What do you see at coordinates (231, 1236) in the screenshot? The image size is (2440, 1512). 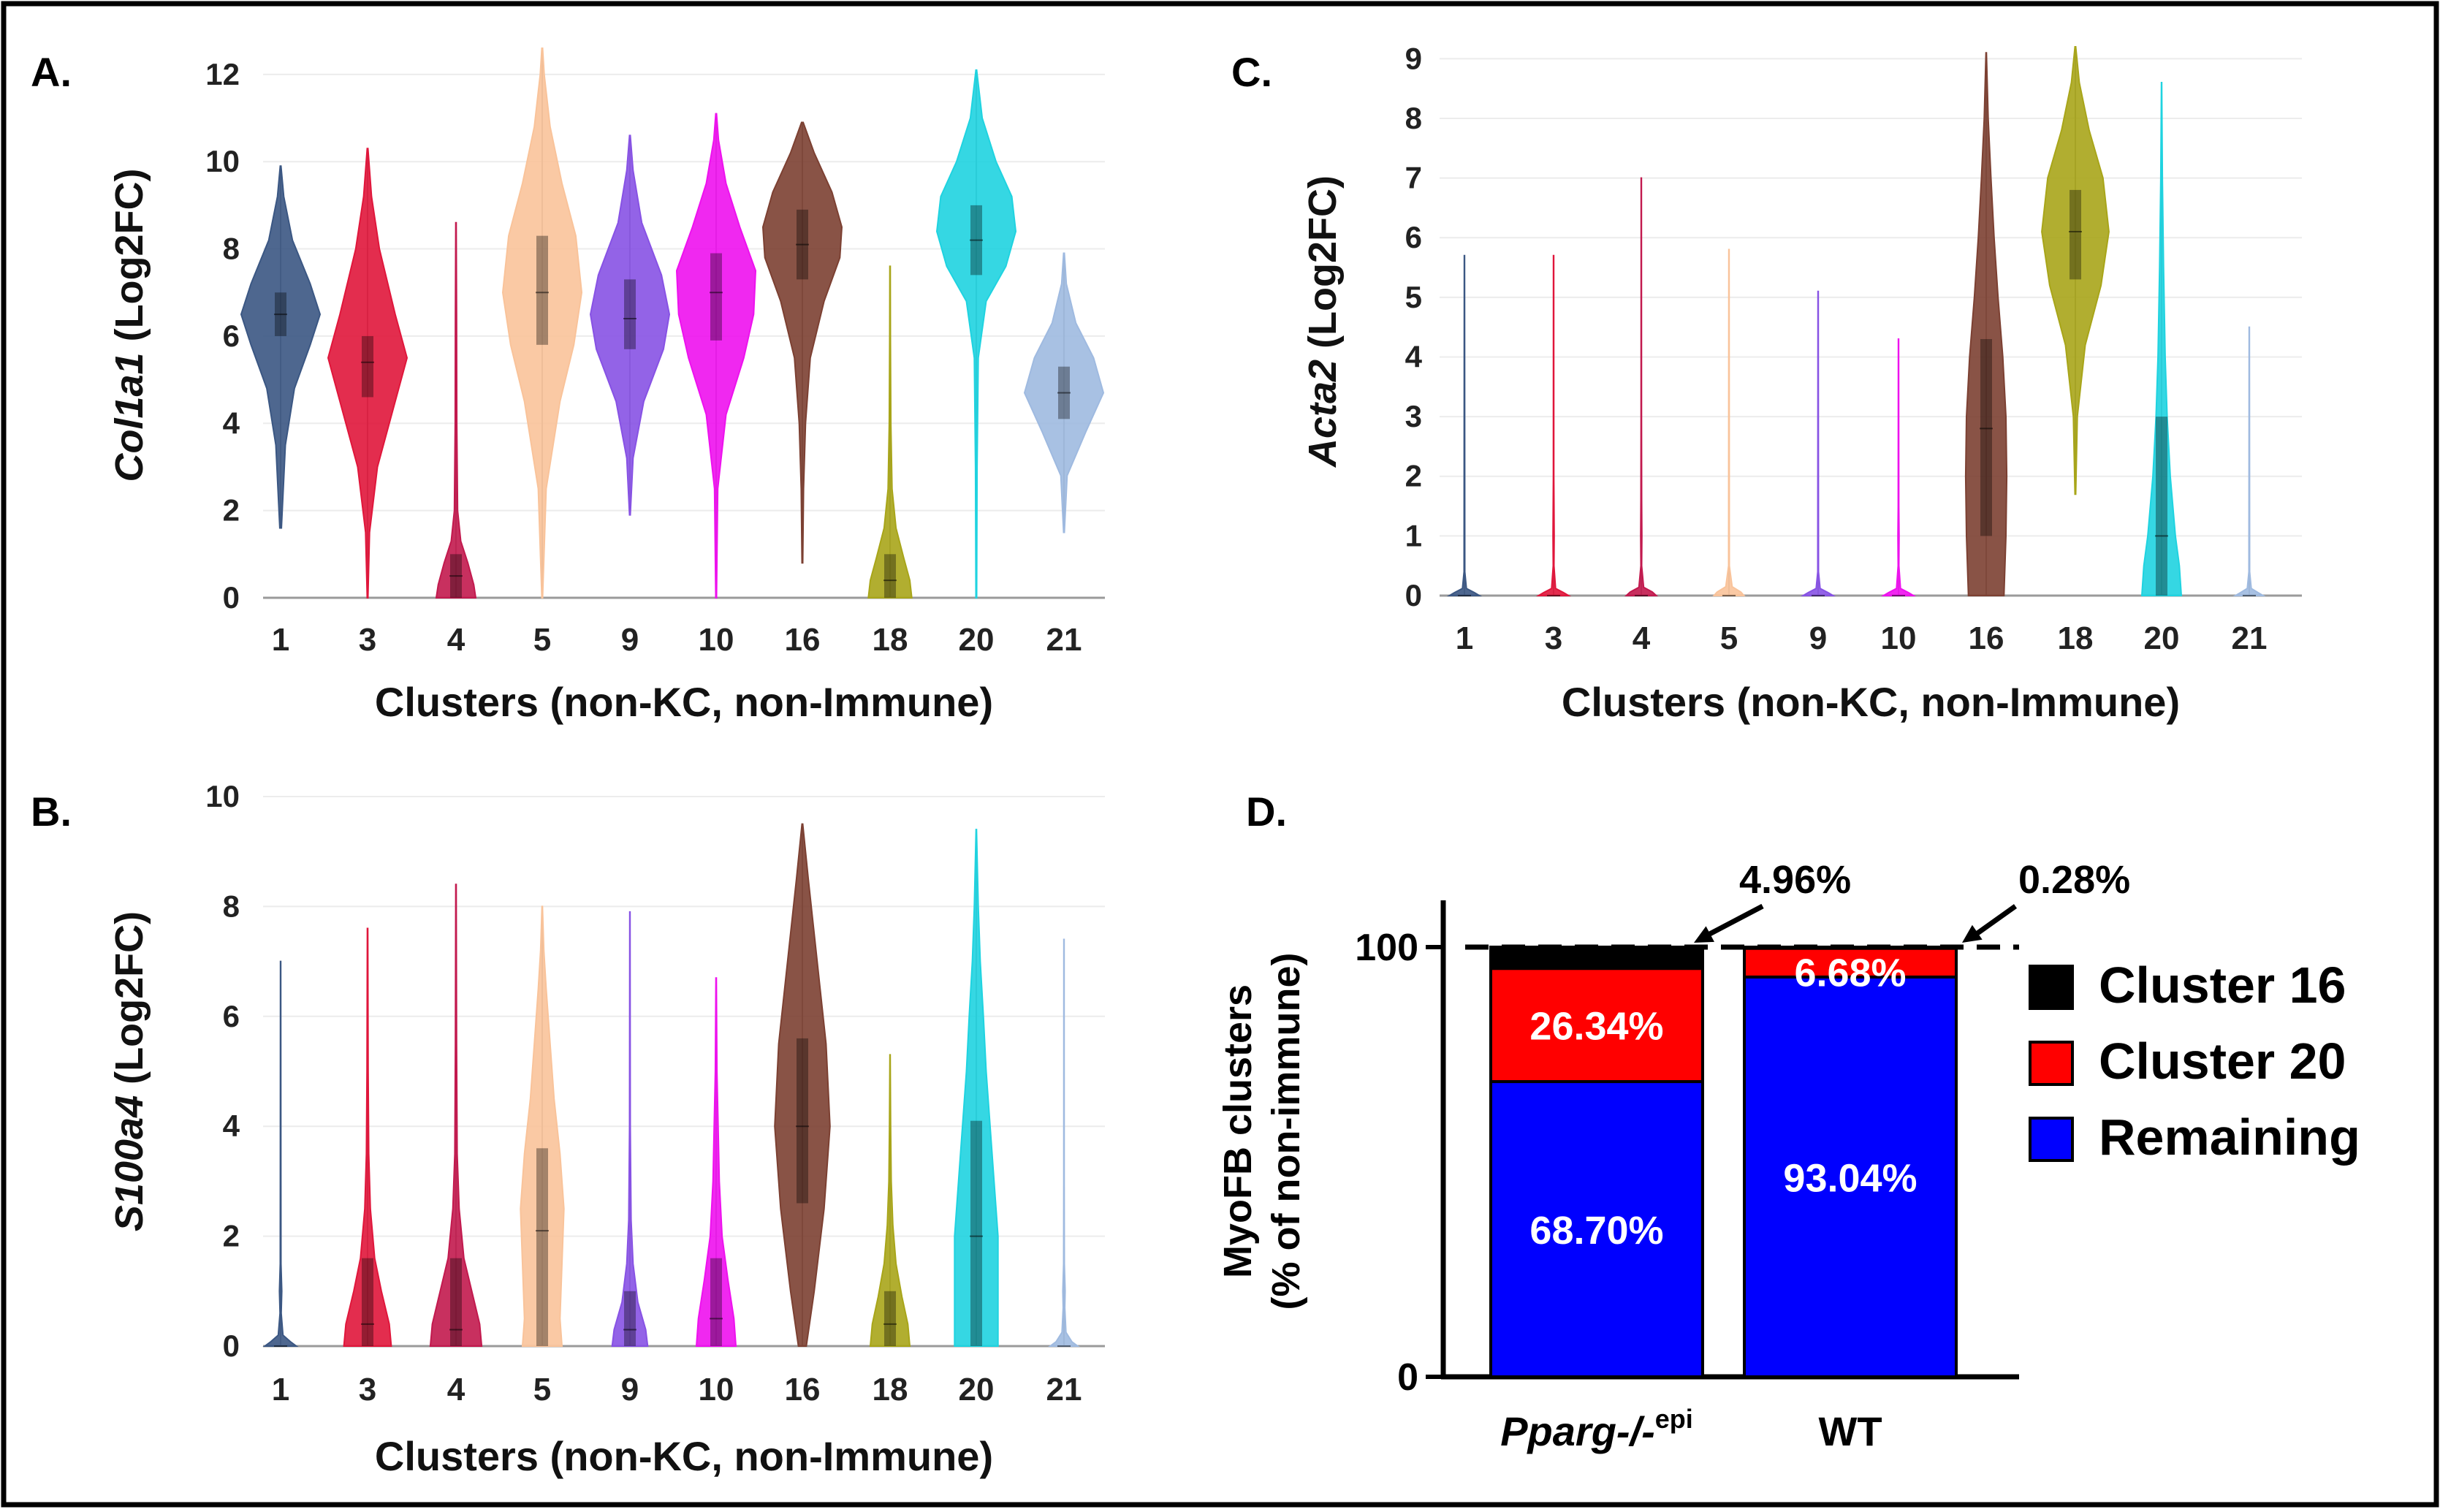 I see `y-tick-label: 2` at bounding box center [231, 1236].